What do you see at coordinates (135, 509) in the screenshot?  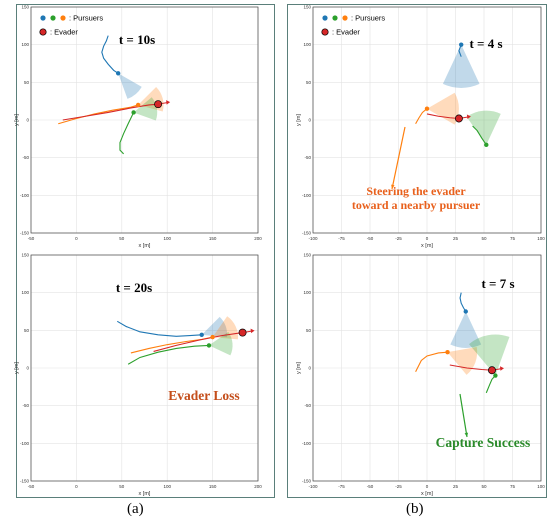 I see `panel-label-a: (a)` at bounding box center [135, 509].